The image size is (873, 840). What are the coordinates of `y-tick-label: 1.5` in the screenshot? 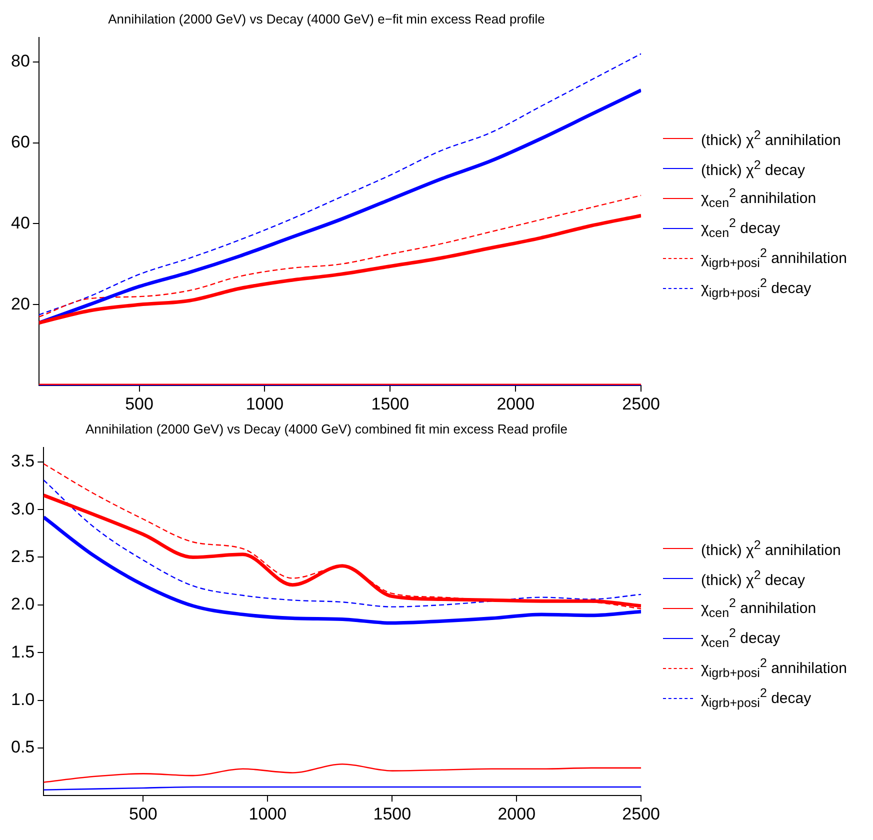 It's located at (22, 652).